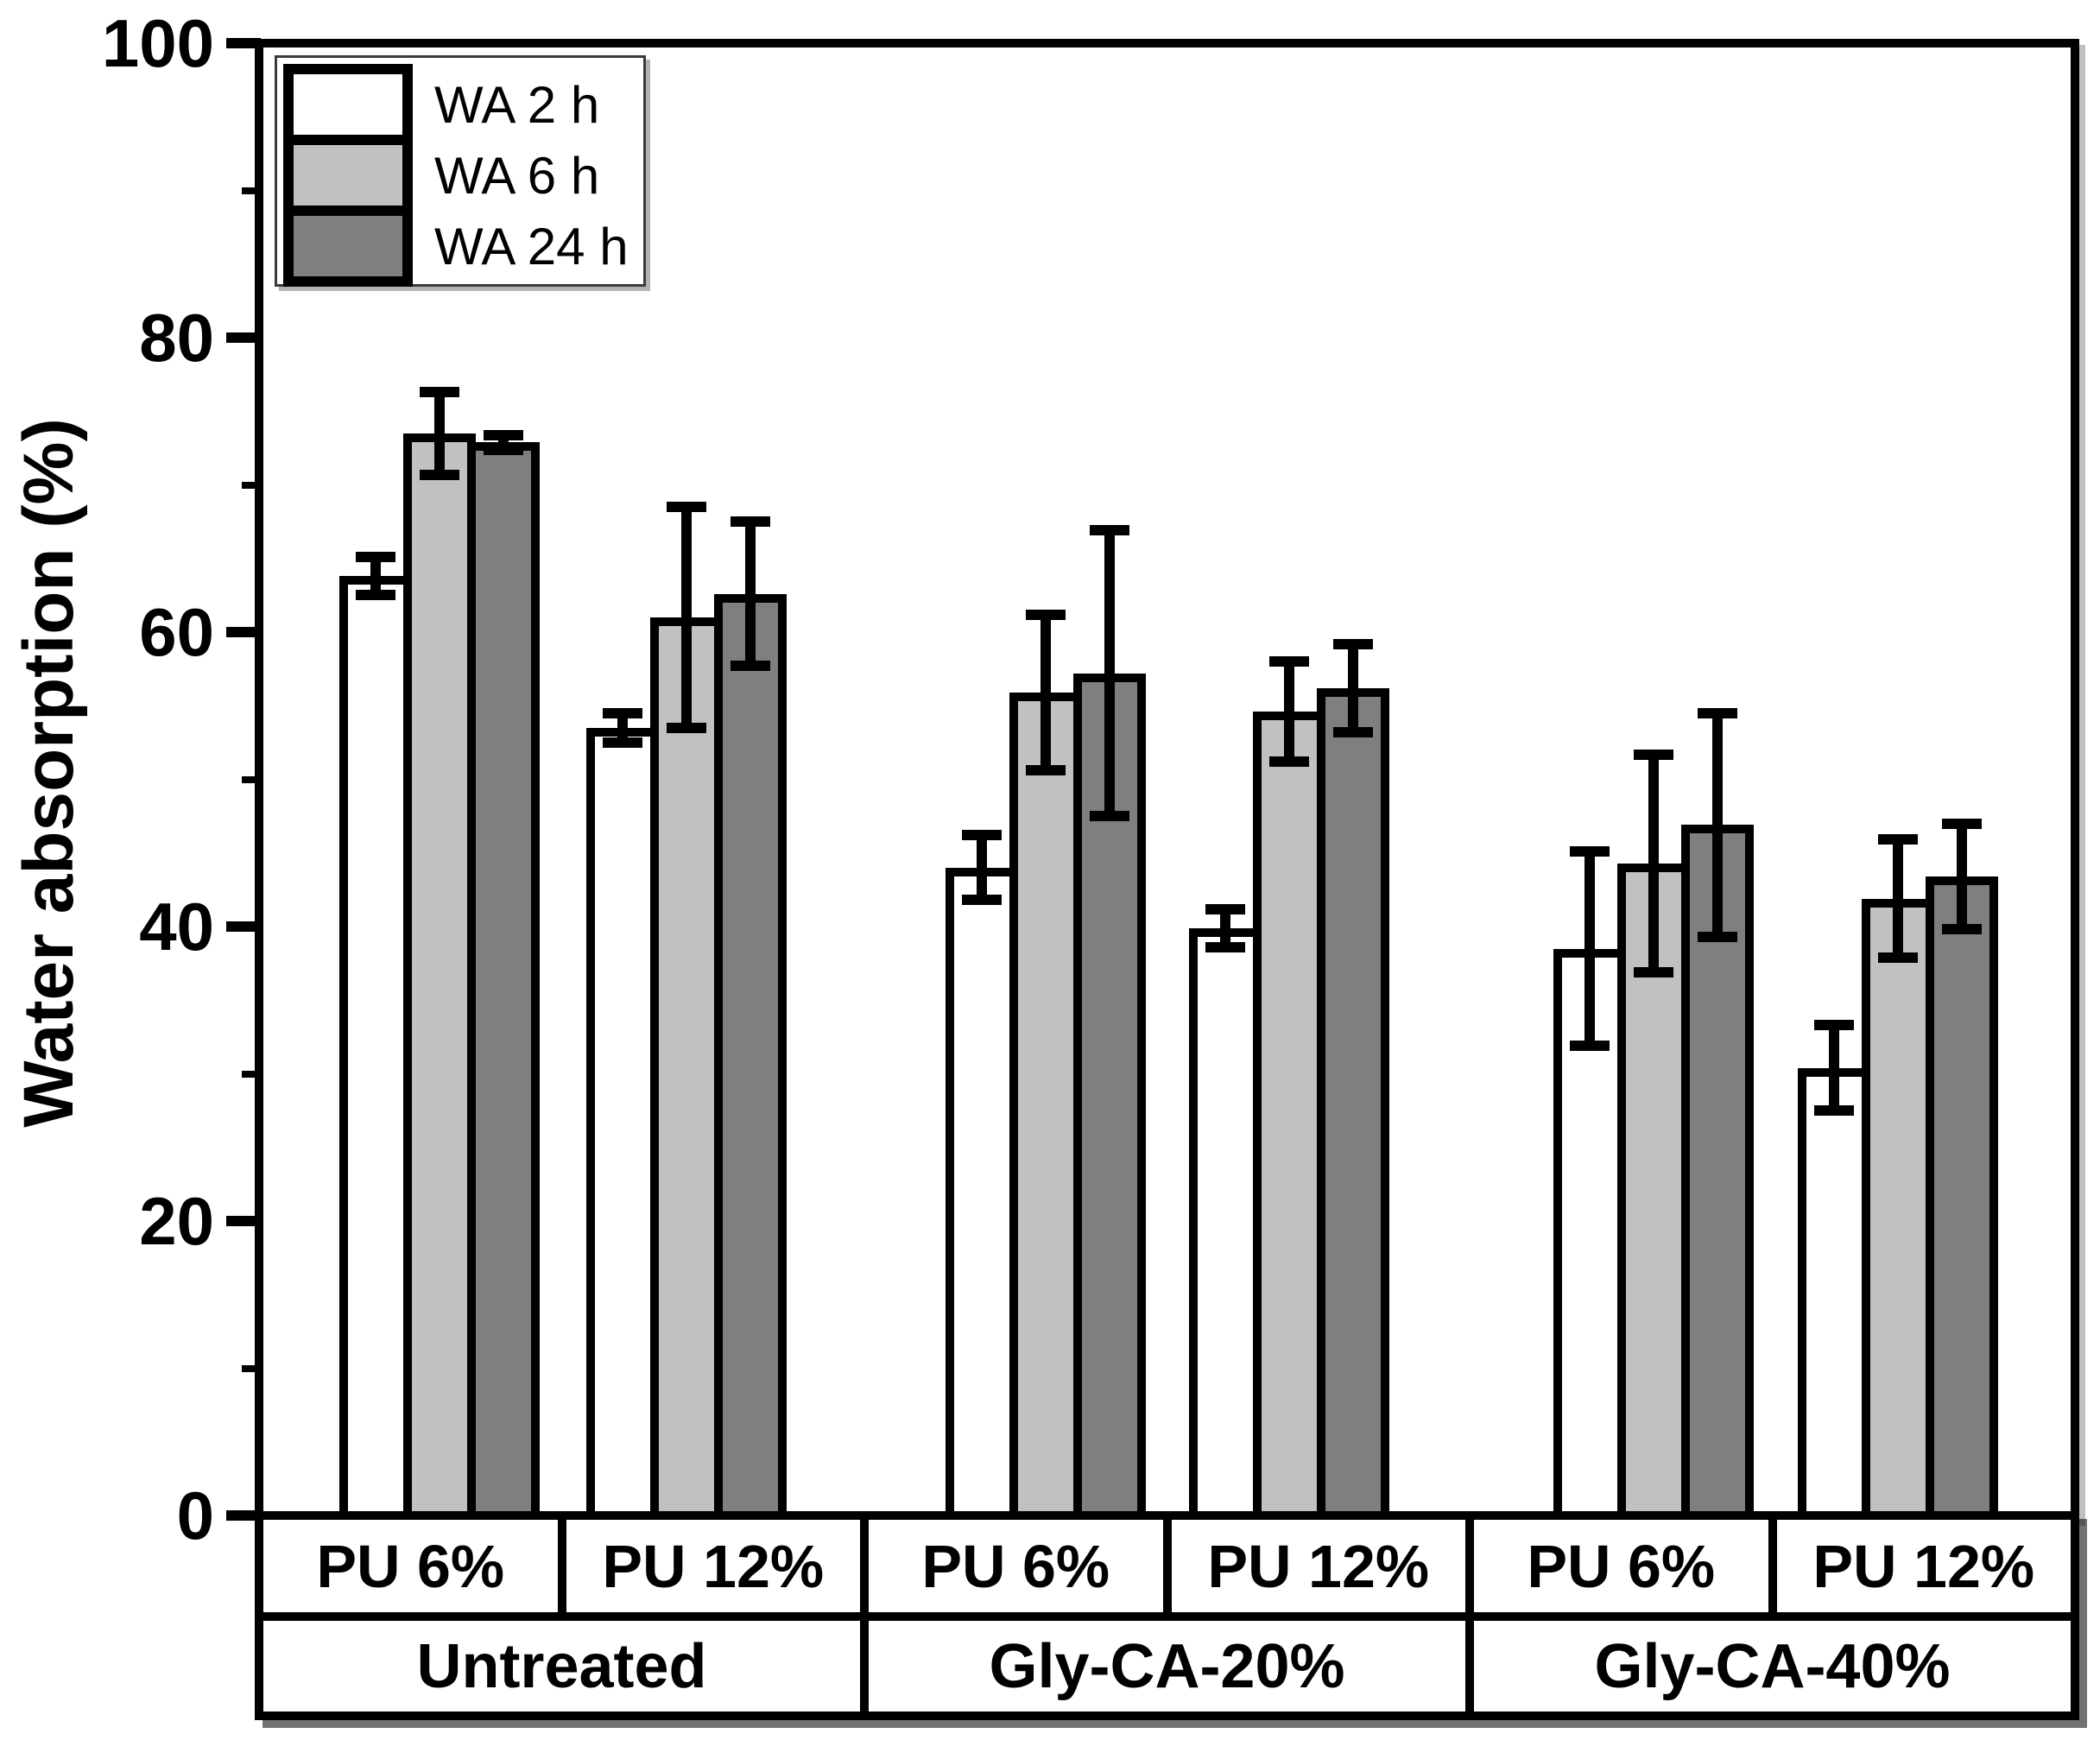  Describe the element at coordinates (348, 175) in the screenshot. I see `legend-swatch-wa6h` at that location.